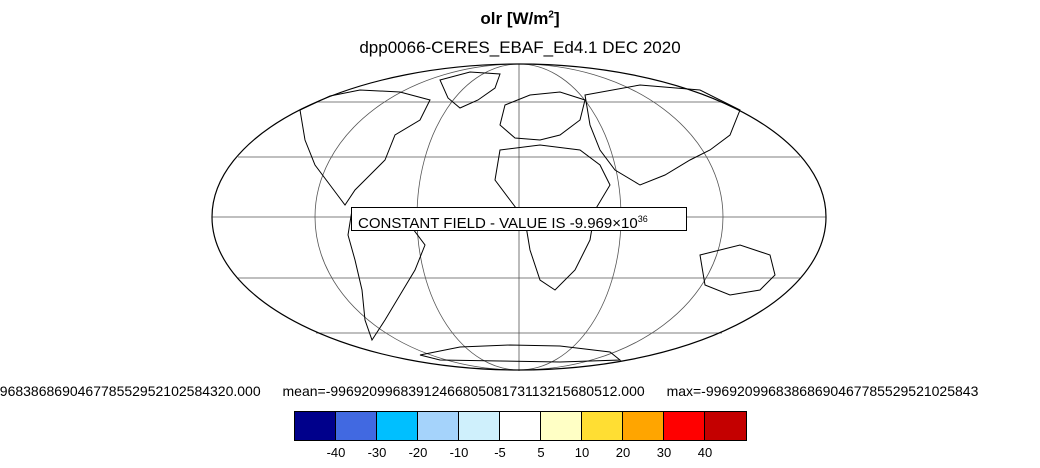  Describe the element at coordinates (365, 147) in the screenshot. I see `north-america-outline` at that location.